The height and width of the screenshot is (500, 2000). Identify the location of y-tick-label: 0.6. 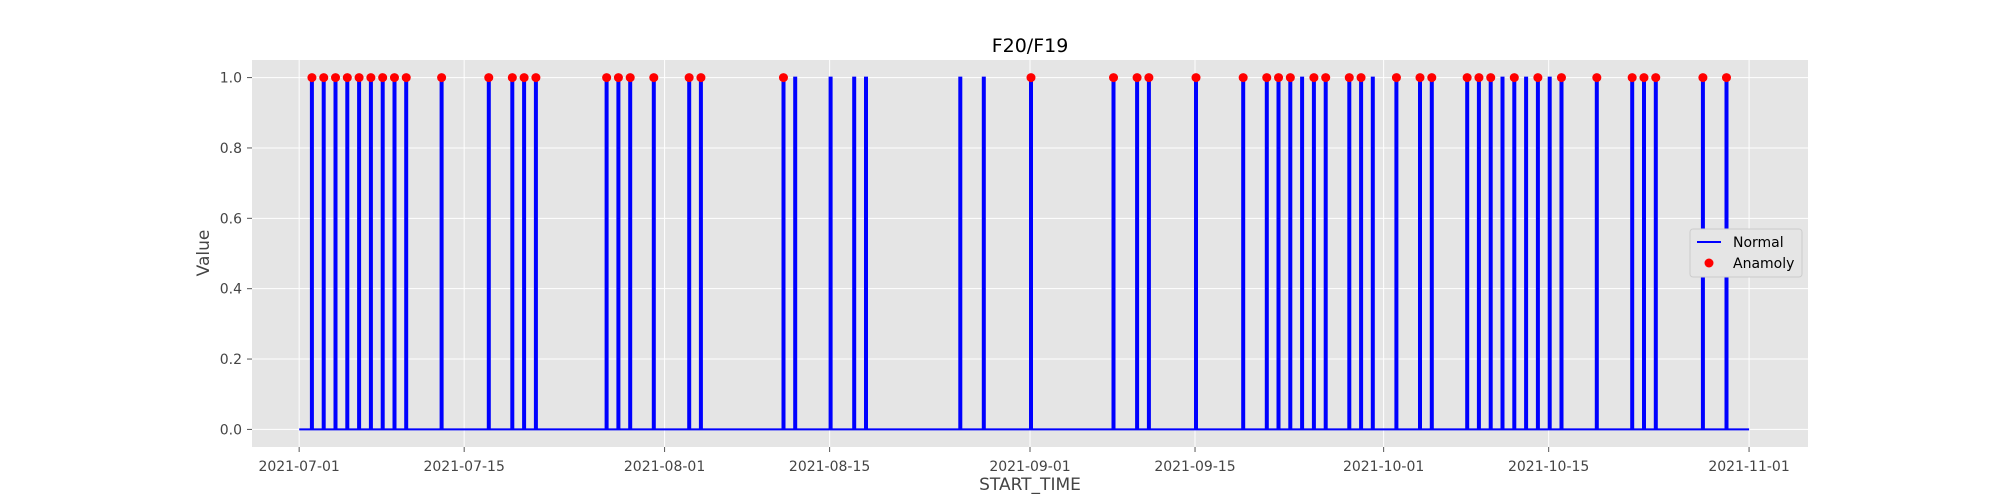
(231, 219).